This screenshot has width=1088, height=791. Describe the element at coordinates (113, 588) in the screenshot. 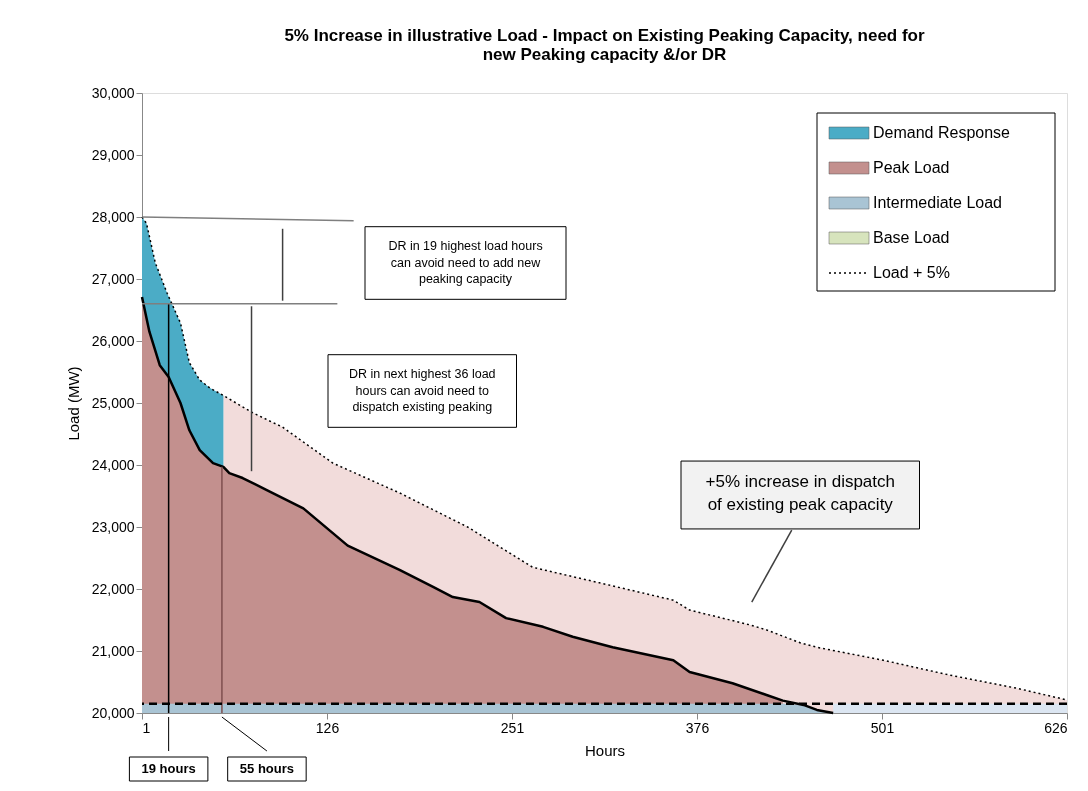

I see `y-tick-label: 22,000` at that location.